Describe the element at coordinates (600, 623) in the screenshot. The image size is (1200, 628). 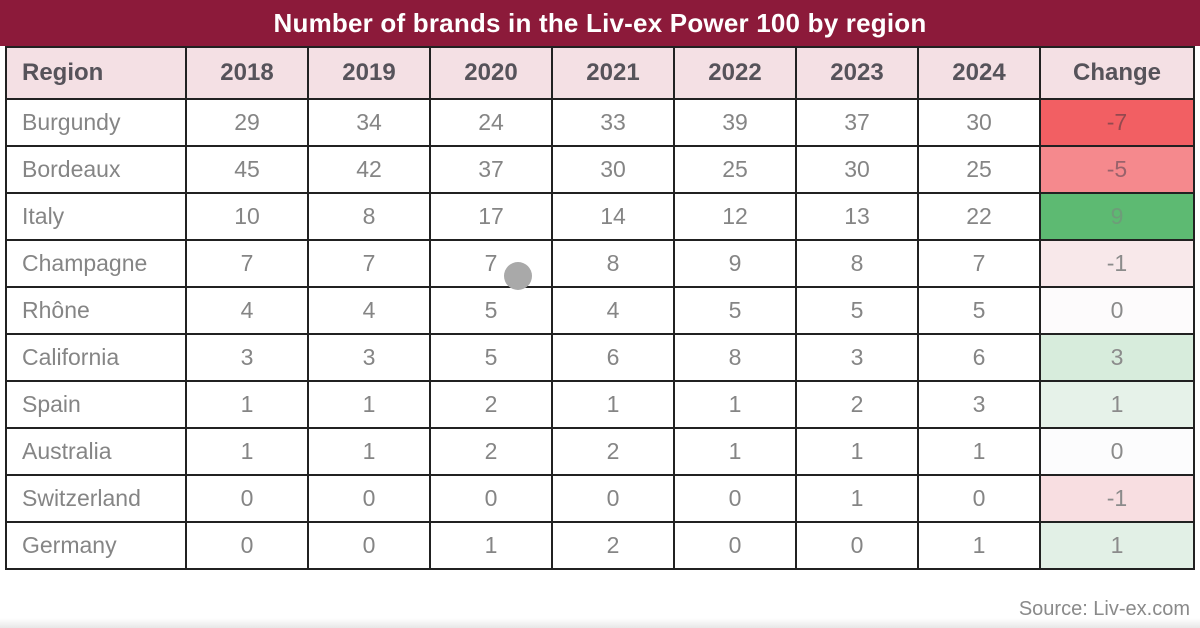
I see `bottom-edge-shadow` at that location.